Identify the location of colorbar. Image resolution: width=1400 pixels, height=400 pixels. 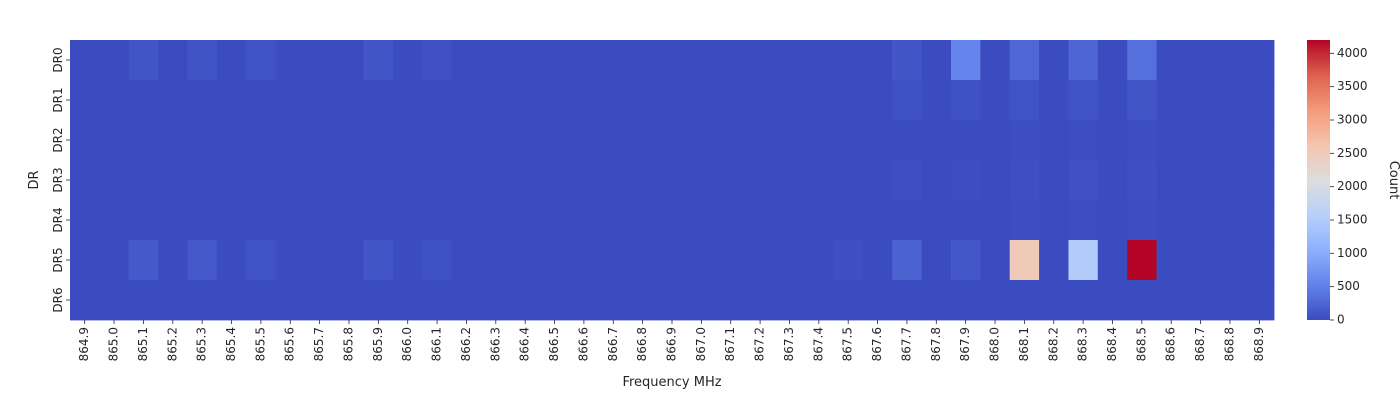
(1318, 180).